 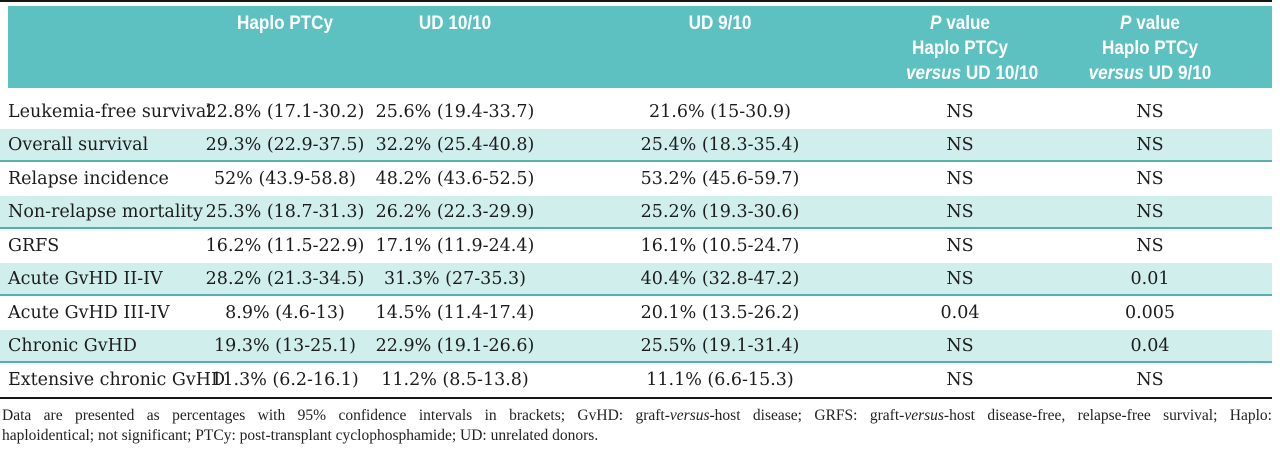 I want to click on cell-ud-9-10: 16.1% (10.5-24.7), so click(x=720, y=245).